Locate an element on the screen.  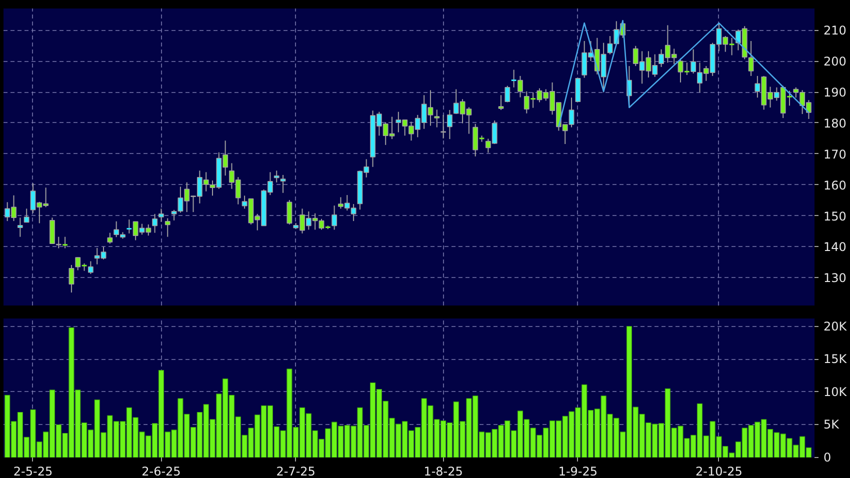
y-tick-label: 130 is located at coordinates (835, 278).